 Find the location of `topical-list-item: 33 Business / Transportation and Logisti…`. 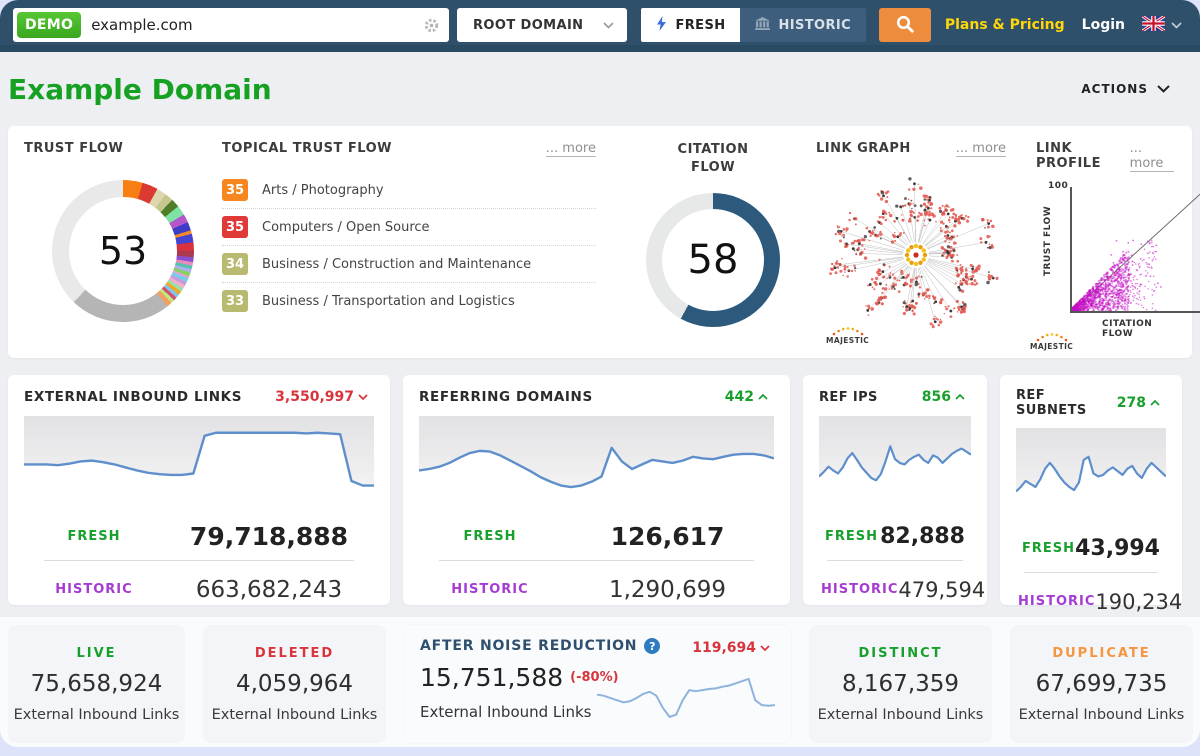

topical-list-item: 33 Business / Transportation and Logisti… is located at coordinates (409, 300).